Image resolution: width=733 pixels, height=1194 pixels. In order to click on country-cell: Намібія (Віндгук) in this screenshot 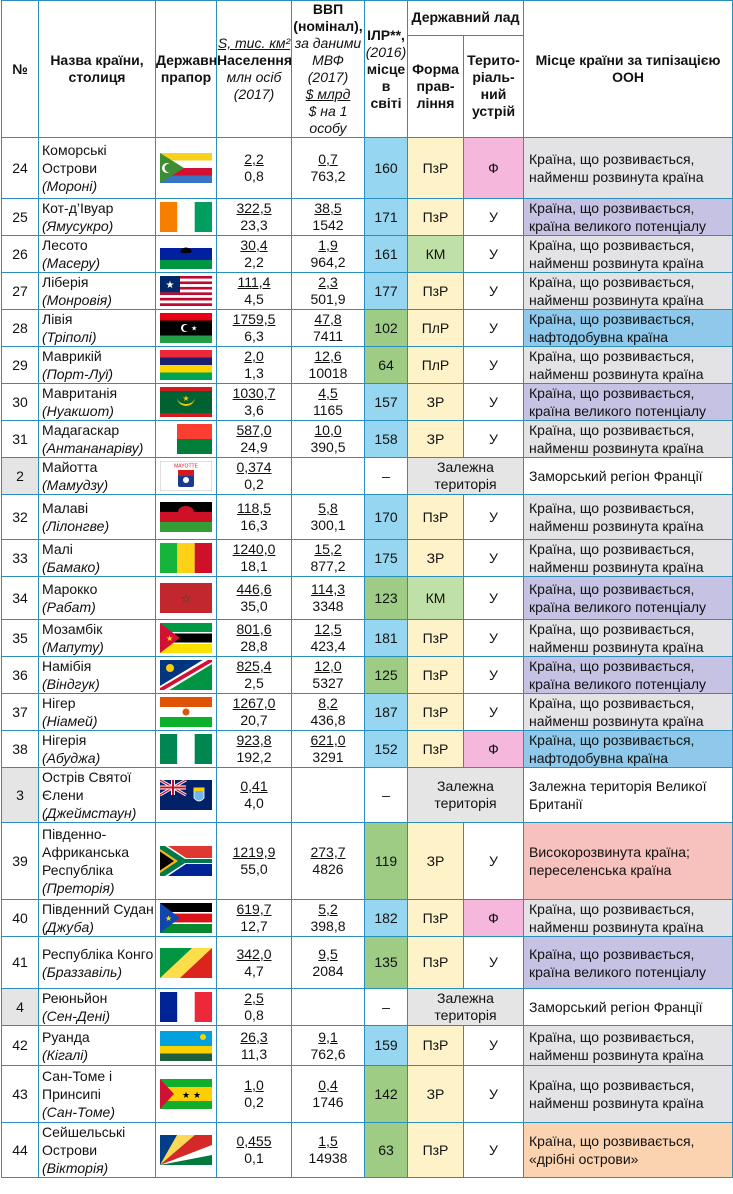, I will do `click(97, 675)`.